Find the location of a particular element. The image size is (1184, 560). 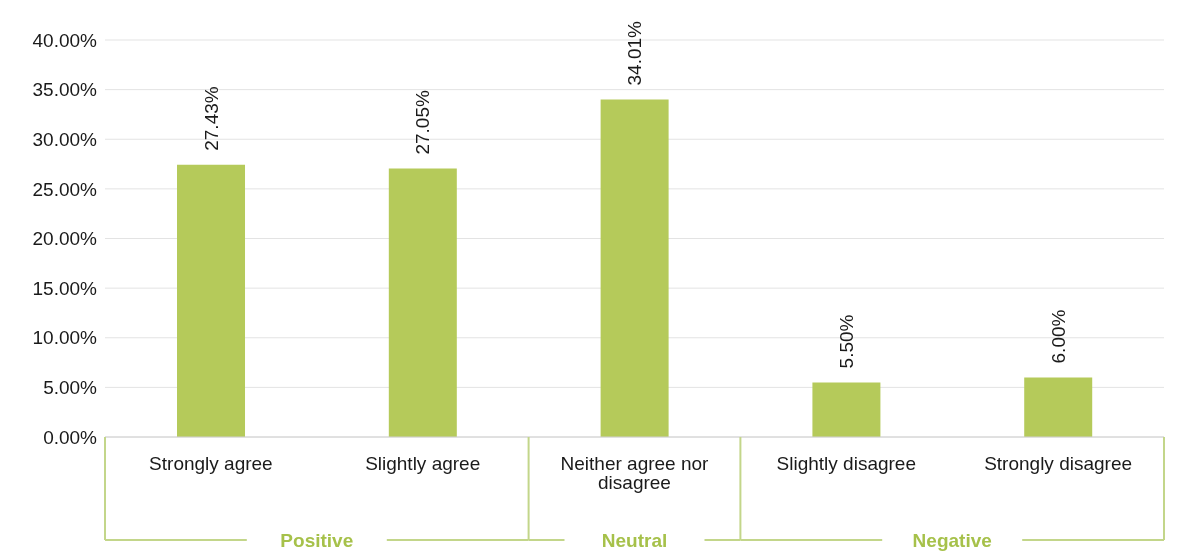

x-tick-label: Slightly agree is located at coordinates (423, 464).